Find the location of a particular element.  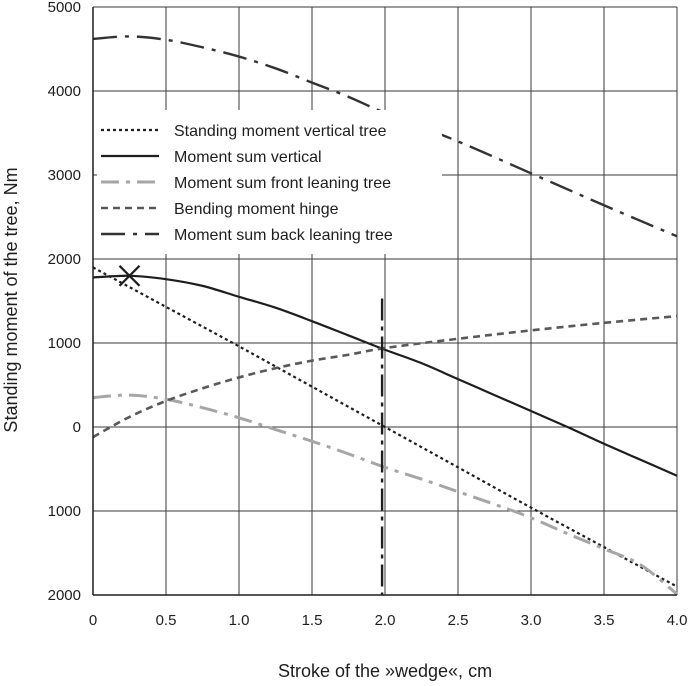

x-tick-label: 2.0 is located at coordinates (385, 620).